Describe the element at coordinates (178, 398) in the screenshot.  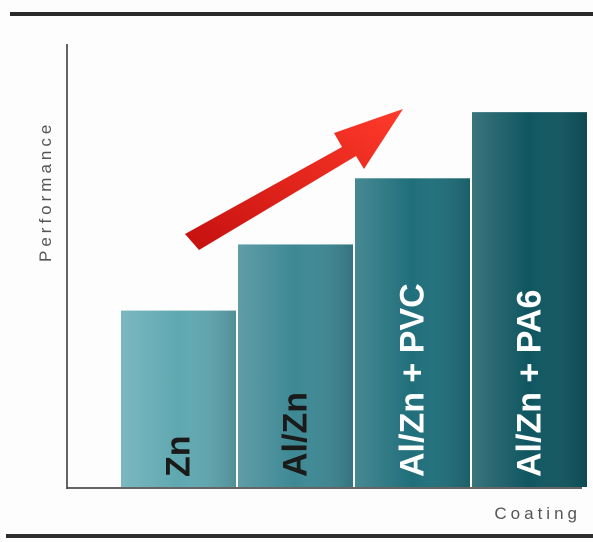
I see `bar-shade-zn` at that location.